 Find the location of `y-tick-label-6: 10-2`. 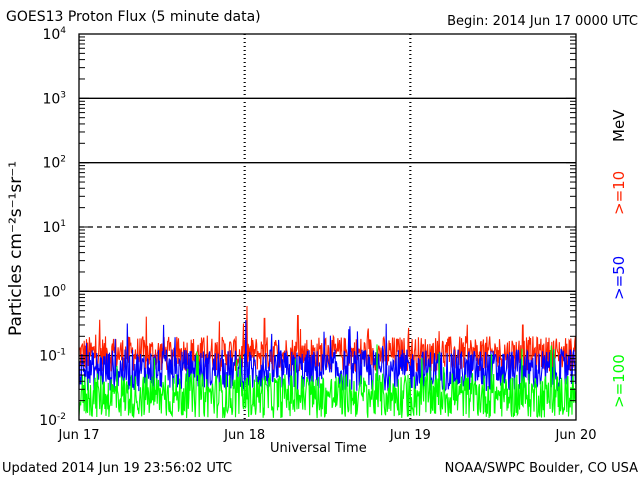

y-tick-label-6: 10-2 is located at coordinates (52, 420).